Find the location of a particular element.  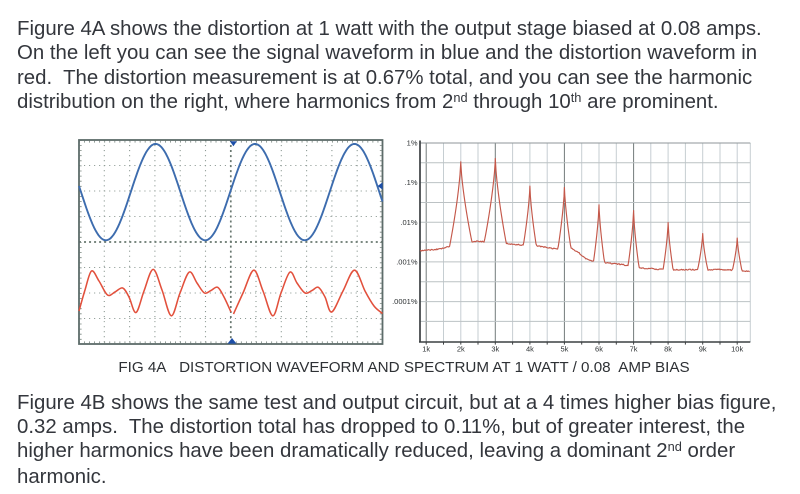

svg-text: 7k is located at coordinates (634, 349).